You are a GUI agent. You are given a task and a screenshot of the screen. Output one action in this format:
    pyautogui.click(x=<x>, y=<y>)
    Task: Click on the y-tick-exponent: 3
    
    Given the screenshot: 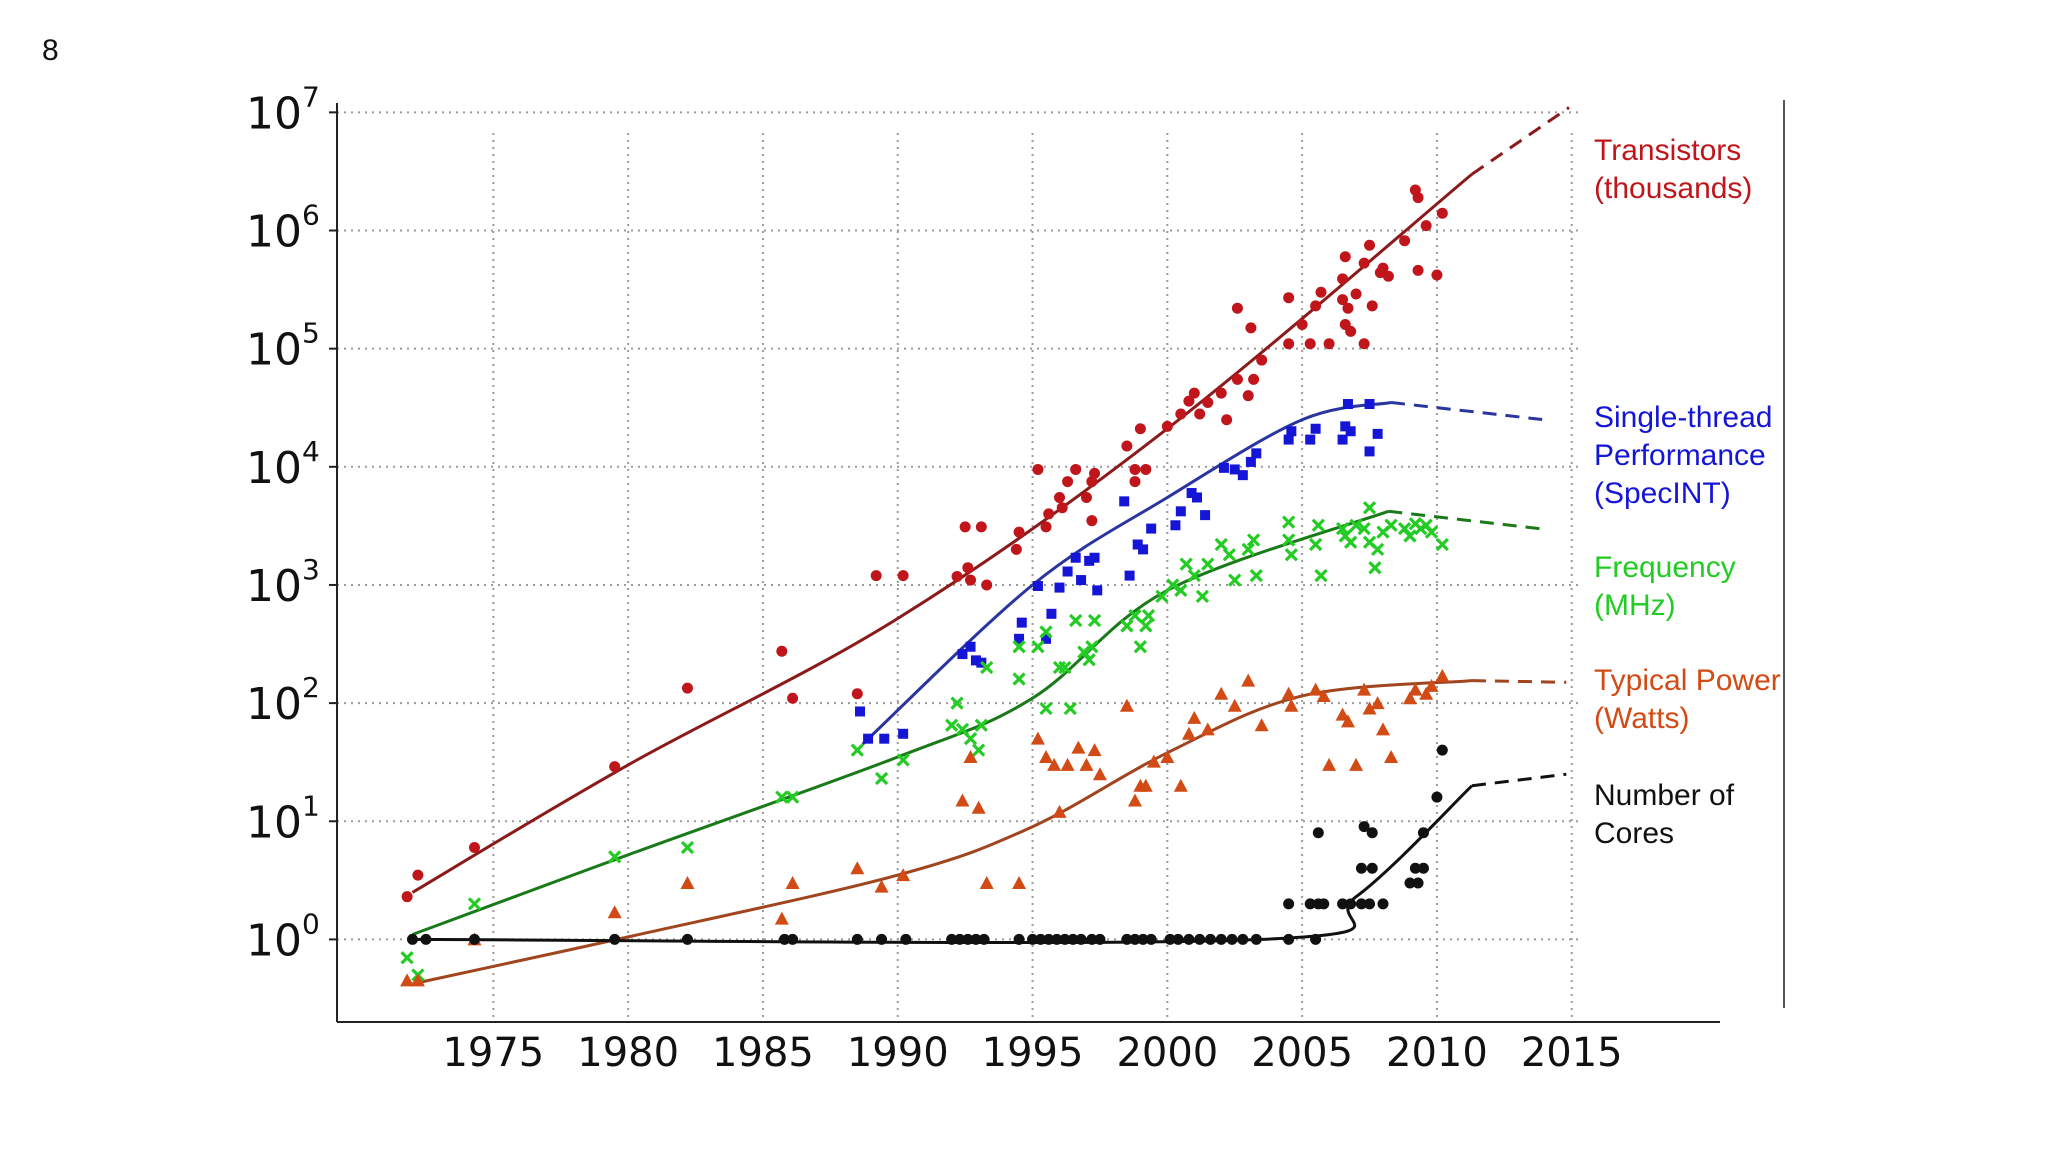 What is the action you would take?
    pyautogui.click(x=311, y=569)
    